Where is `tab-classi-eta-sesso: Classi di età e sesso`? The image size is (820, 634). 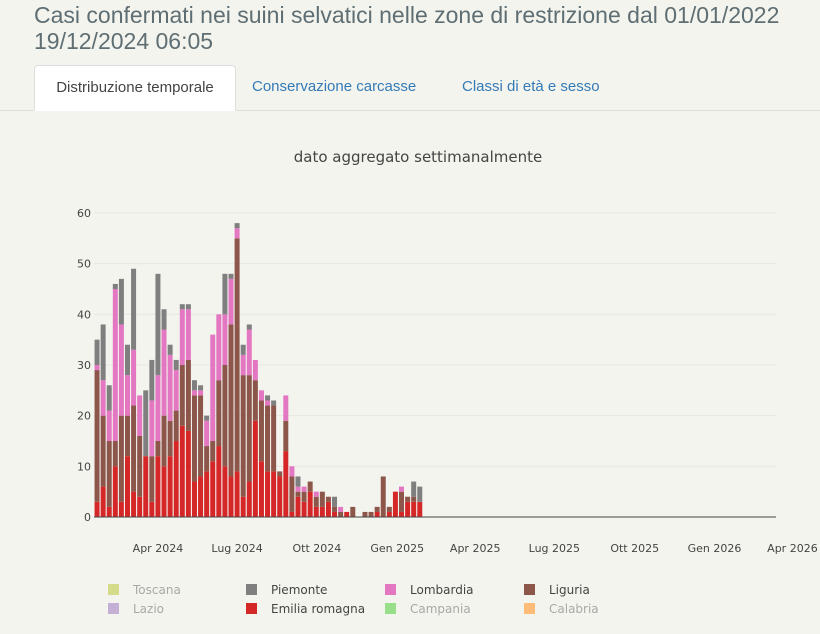 tab-classi-eta-sesso: Classi di età e sesso is located at coordinates (531, 86).